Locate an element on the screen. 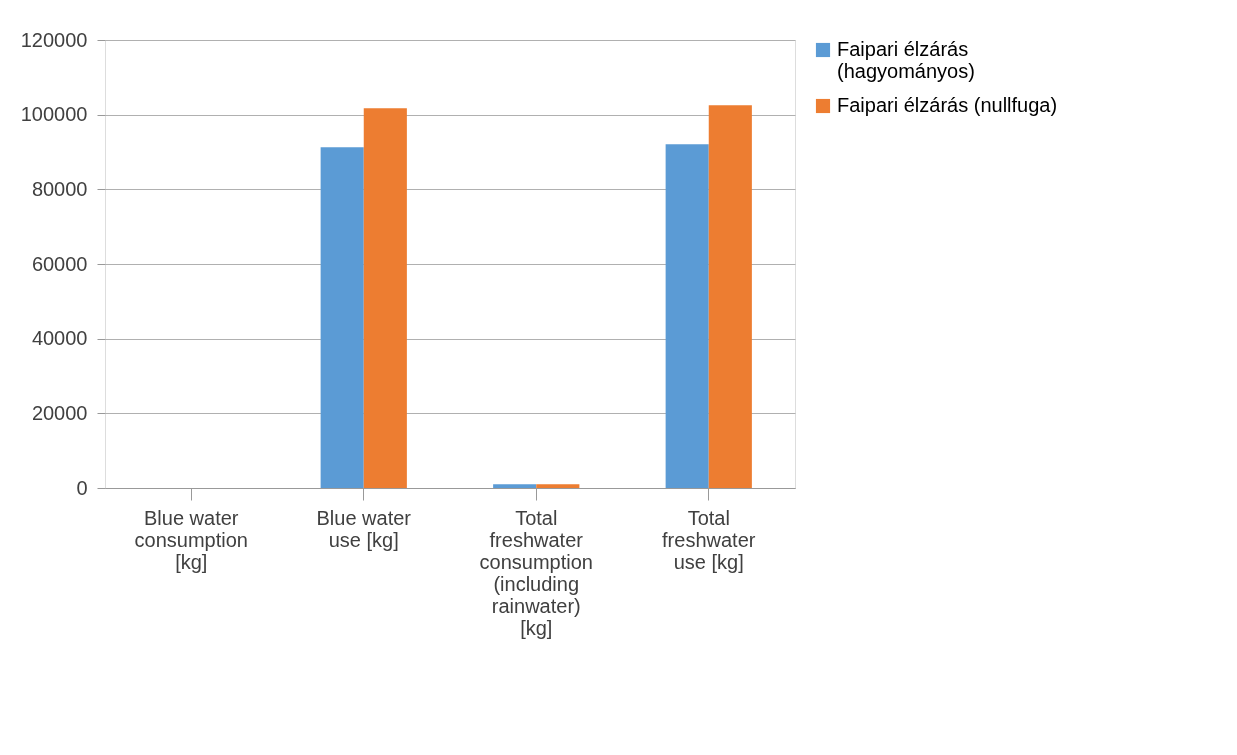 This screenshot has height=755, width=1237. x-tick-label: Total freshwater use [kg] is located at coordinates (709, 539).